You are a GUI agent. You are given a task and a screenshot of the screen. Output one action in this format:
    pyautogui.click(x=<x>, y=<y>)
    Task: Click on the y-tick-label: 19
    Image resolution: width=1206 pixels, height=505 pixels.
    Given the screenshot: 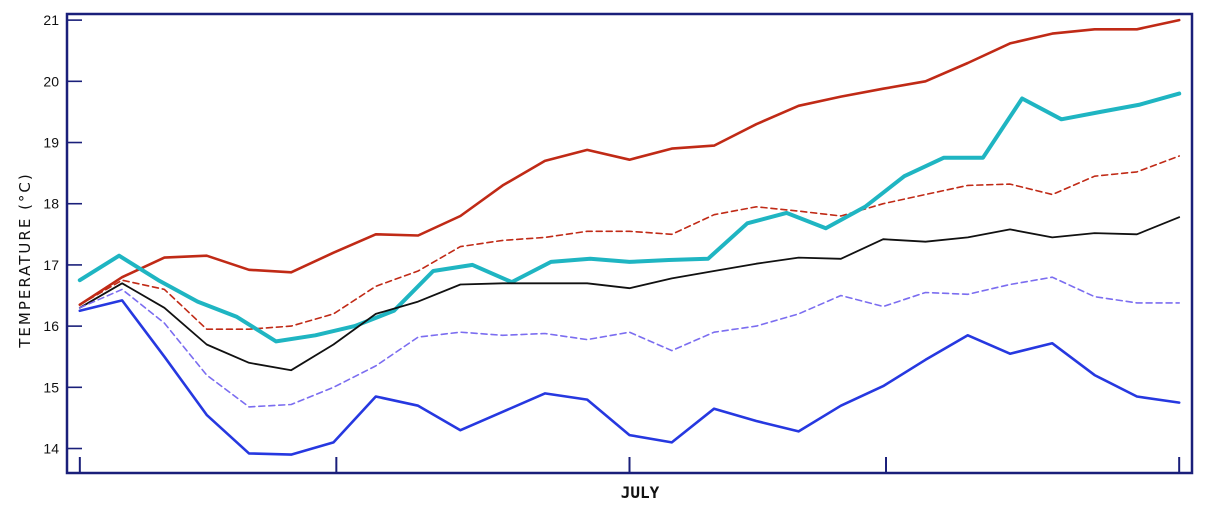 What is the action you would take?
    pyautogui.click(x=51, y=143)
    